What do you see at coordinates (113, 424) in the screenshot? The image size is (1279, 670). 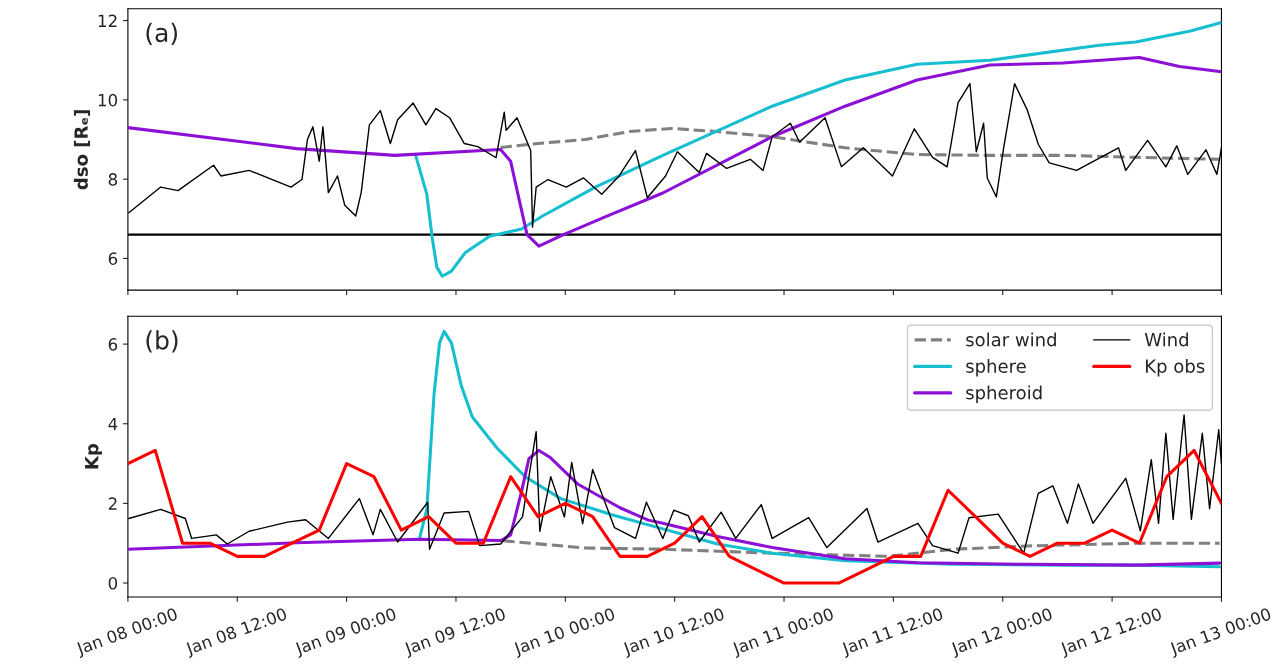 I see `y-tick-label: 4` at bounding box center [113, 424].